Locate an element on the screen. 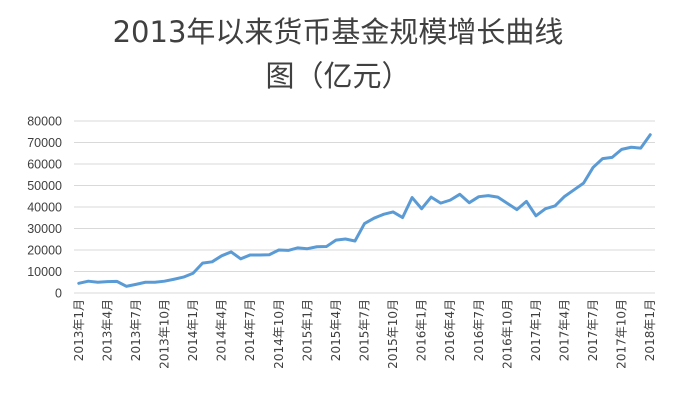 This screenshot has height=404, width=676. x-tick-label: 2016年1月 is located at coordinates (422, 330).